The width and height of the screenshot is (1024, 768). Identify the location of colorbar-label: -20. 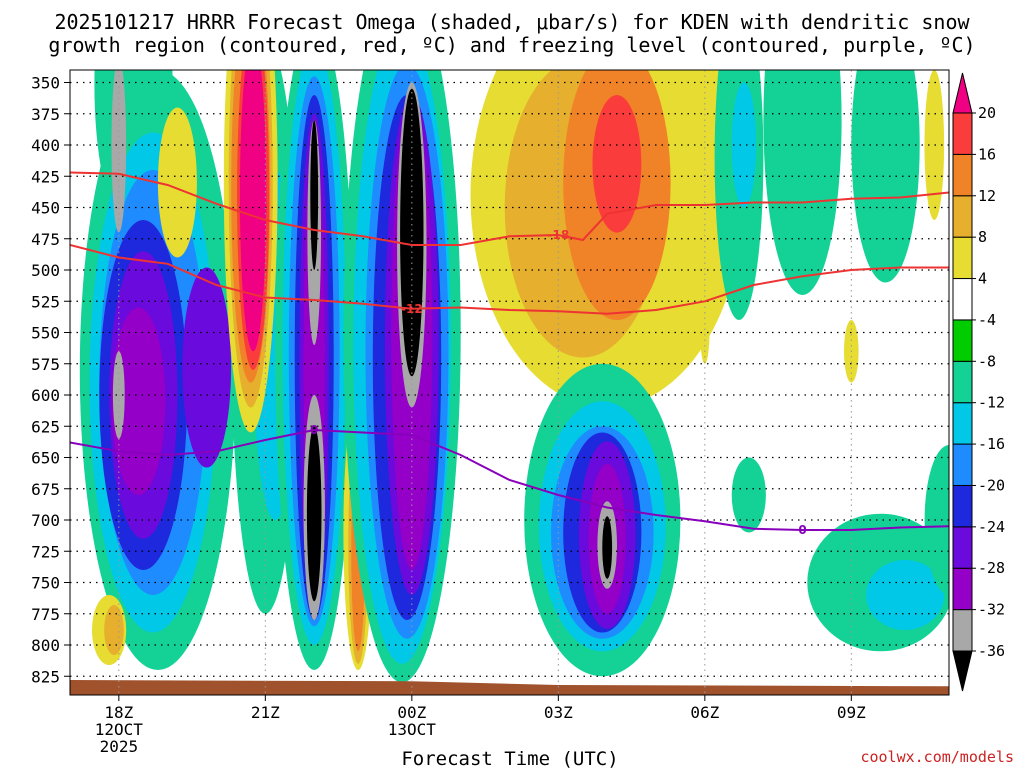
(991, 485).